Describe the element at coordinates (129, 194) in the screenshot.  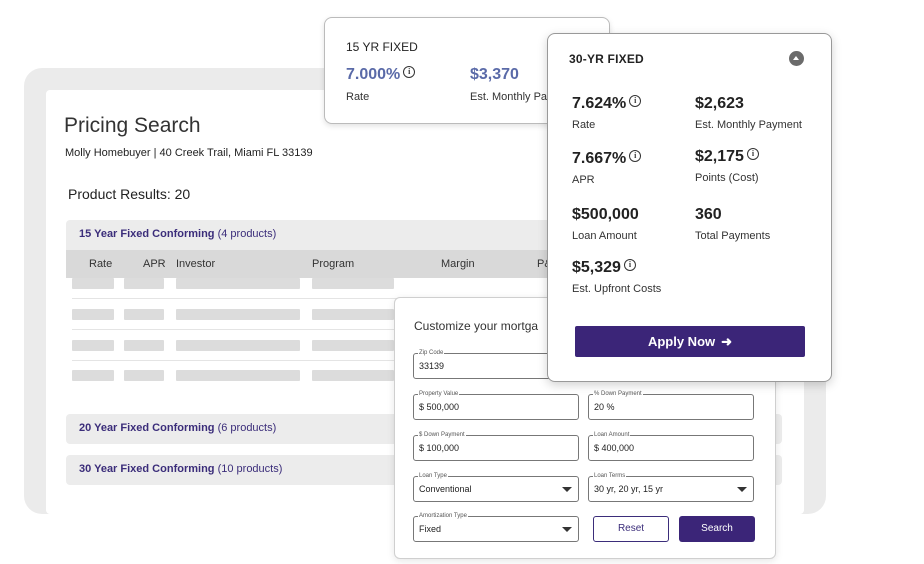
I see `results-count: Product Results: 20` at that location.